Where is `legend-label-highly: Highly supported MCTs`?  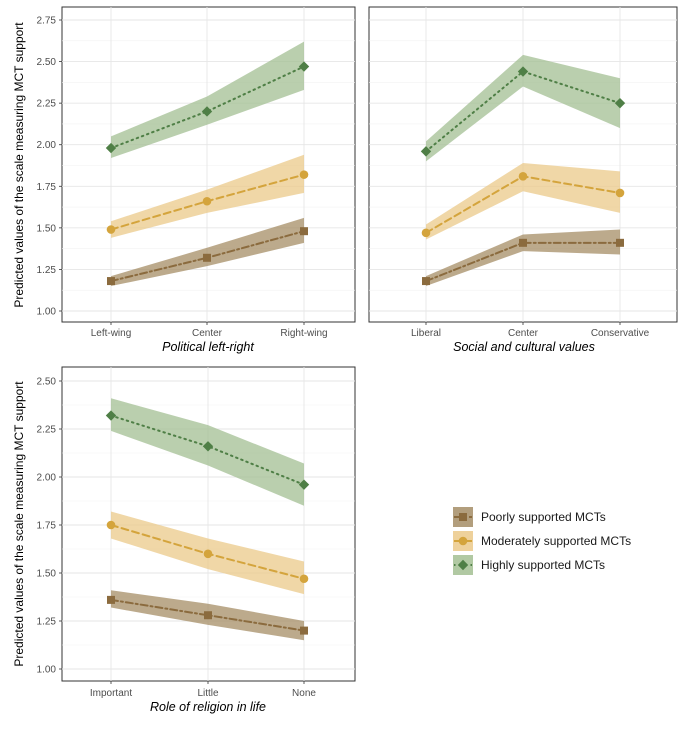 legend-label-highly: Highly supported MCTs is located at coordinates (543, 565).